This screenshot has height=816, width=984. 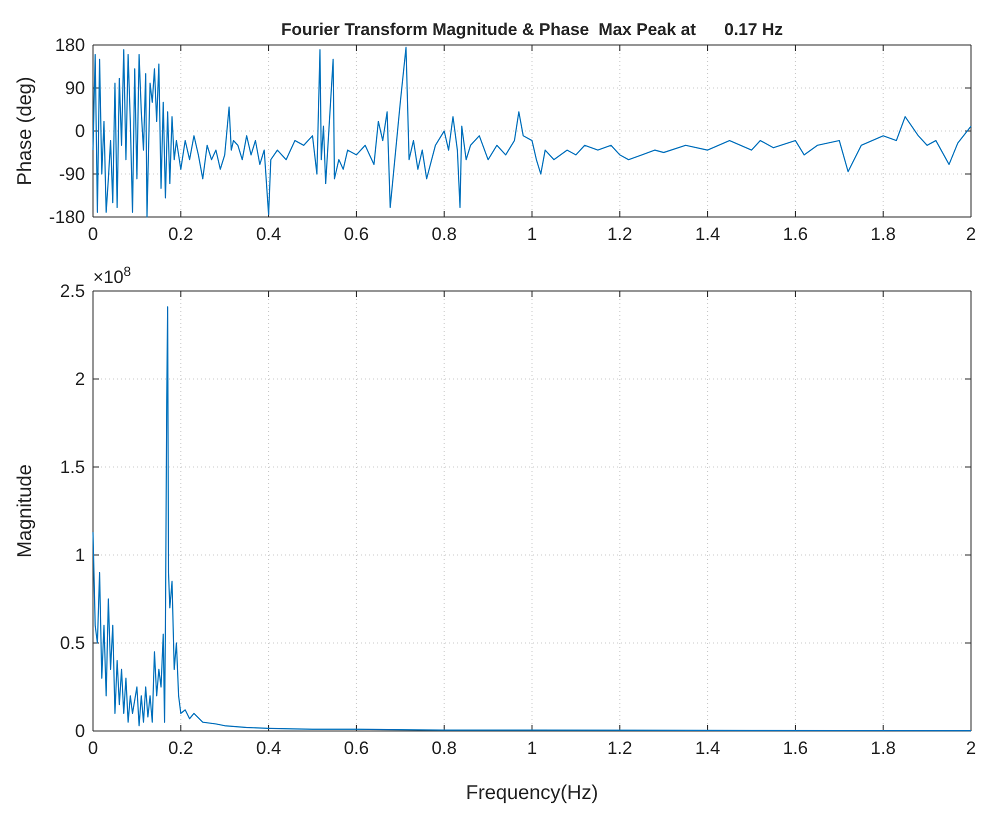 I want to click on chart-title: Fourier Transform Magnitude & Phase Max Peak at 0.17 Hz, so click(x=532, y=29).